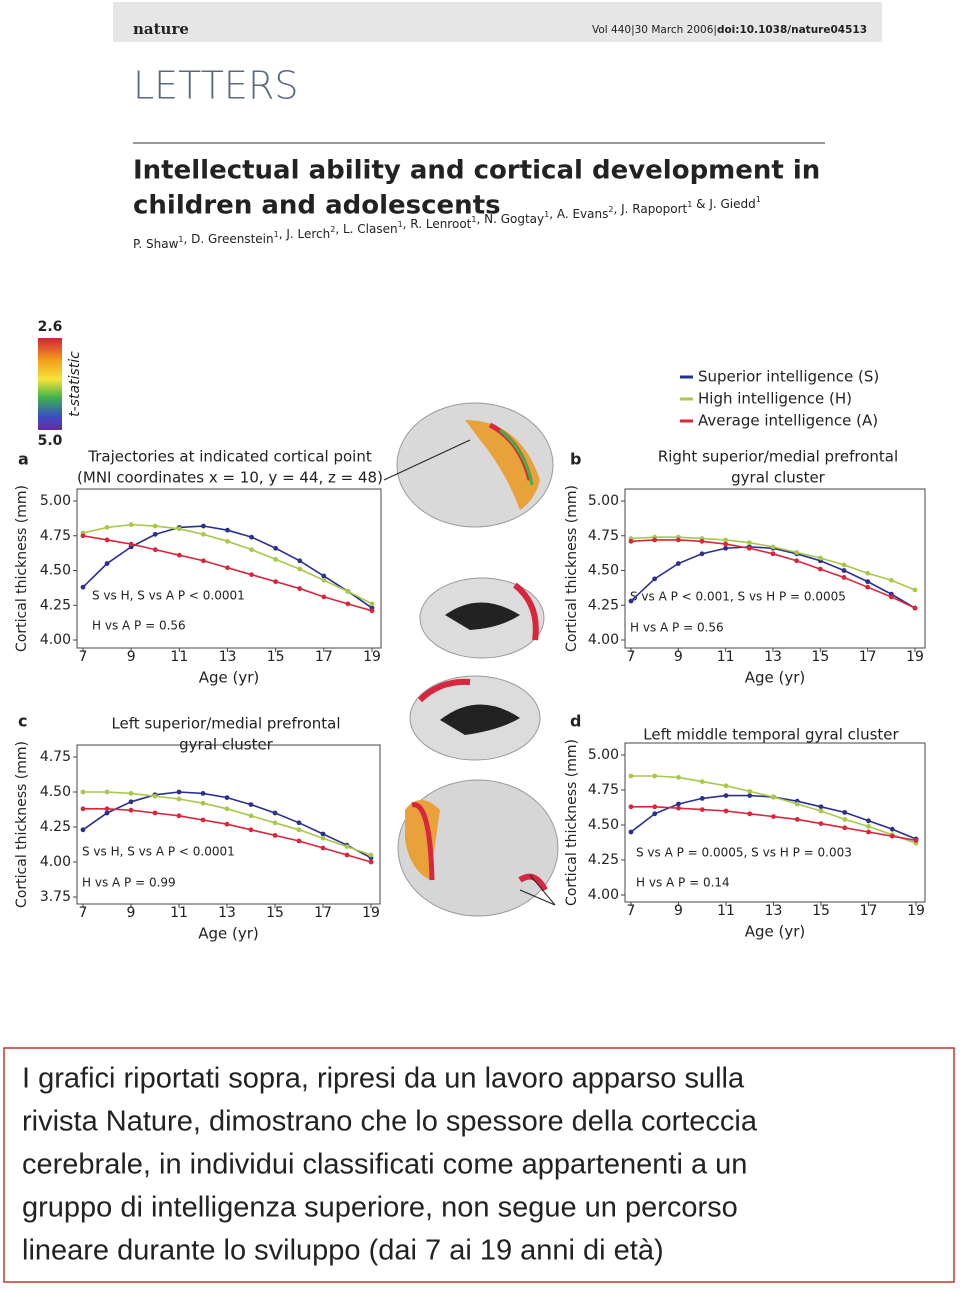 The height and width of the screenshot is (1290, 960). What do you see at coordinates (775, 399) in the screenshot?
I see `legend-label: High intelligence (H)` at bounding box center [775, 399].